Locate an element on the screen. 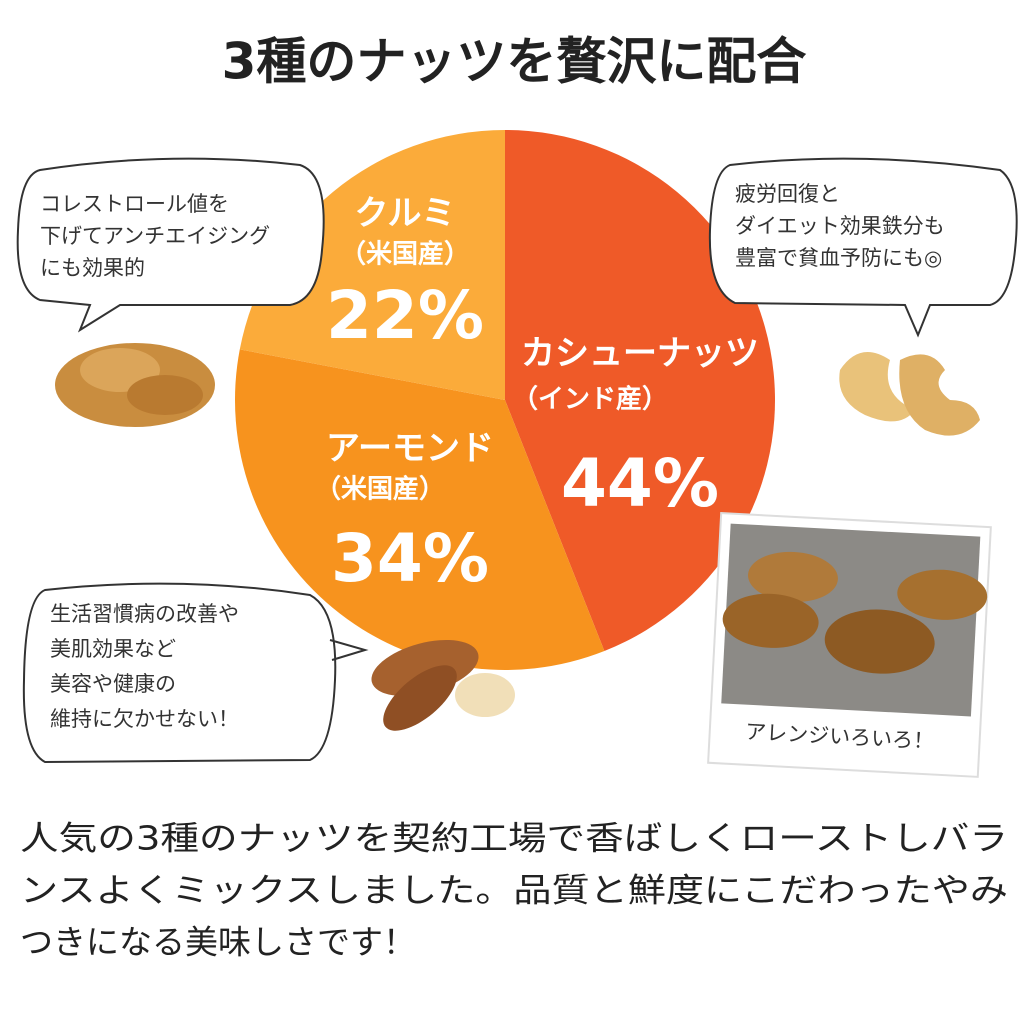  annotation-line: 生活習慣病の改善や is located at coordinates (144, 614).